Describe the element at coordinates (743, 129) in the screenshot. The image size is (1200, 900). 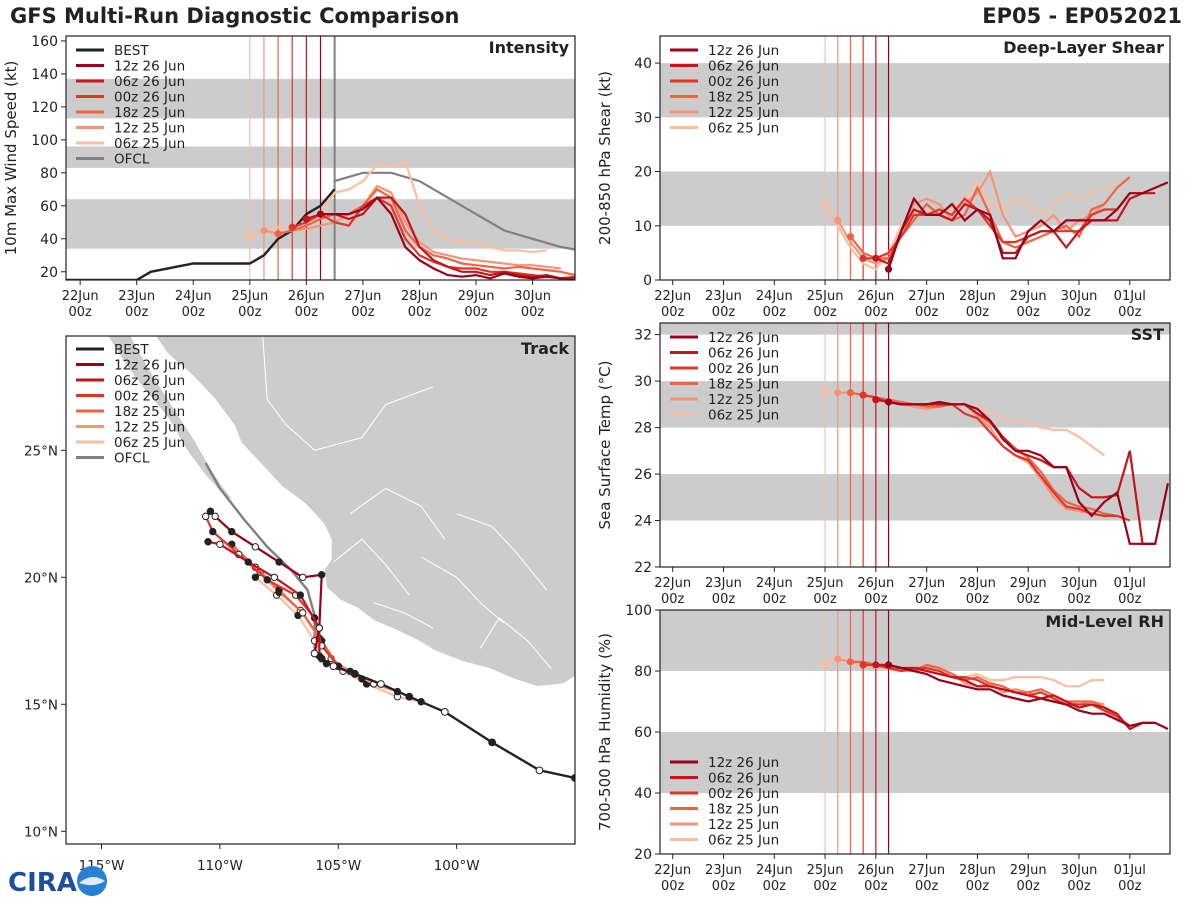
I see `legend-label: 06z 25 Jun` at that location.